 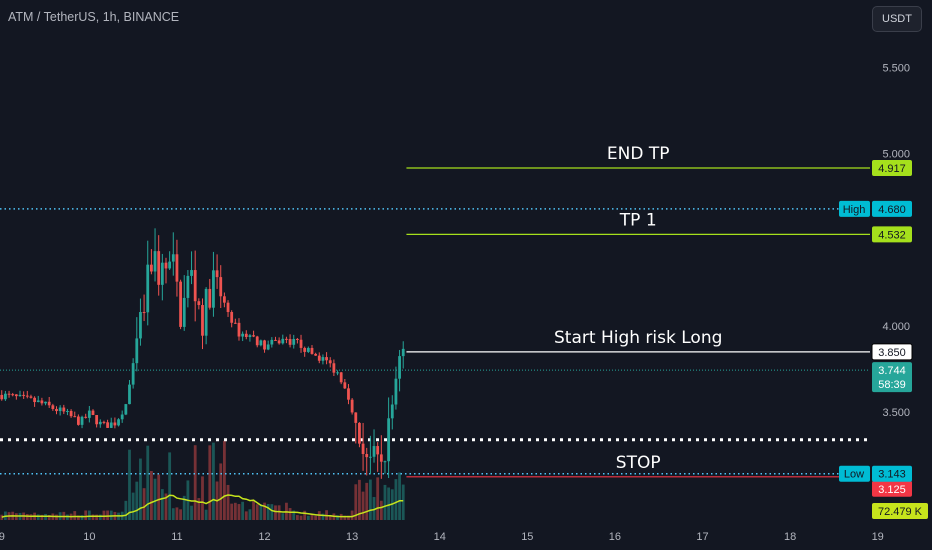 What do you see at coordinates (892, 377) in the screenshot?
I see `last-price-tag-box` at bounding box center [892, 377].